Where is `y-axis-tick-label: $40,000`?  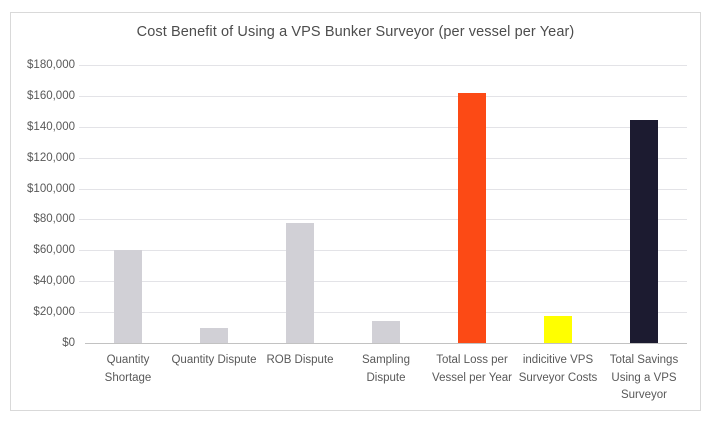
y-axis-tick-label: $40,000 is located at coordinates (54, 281).